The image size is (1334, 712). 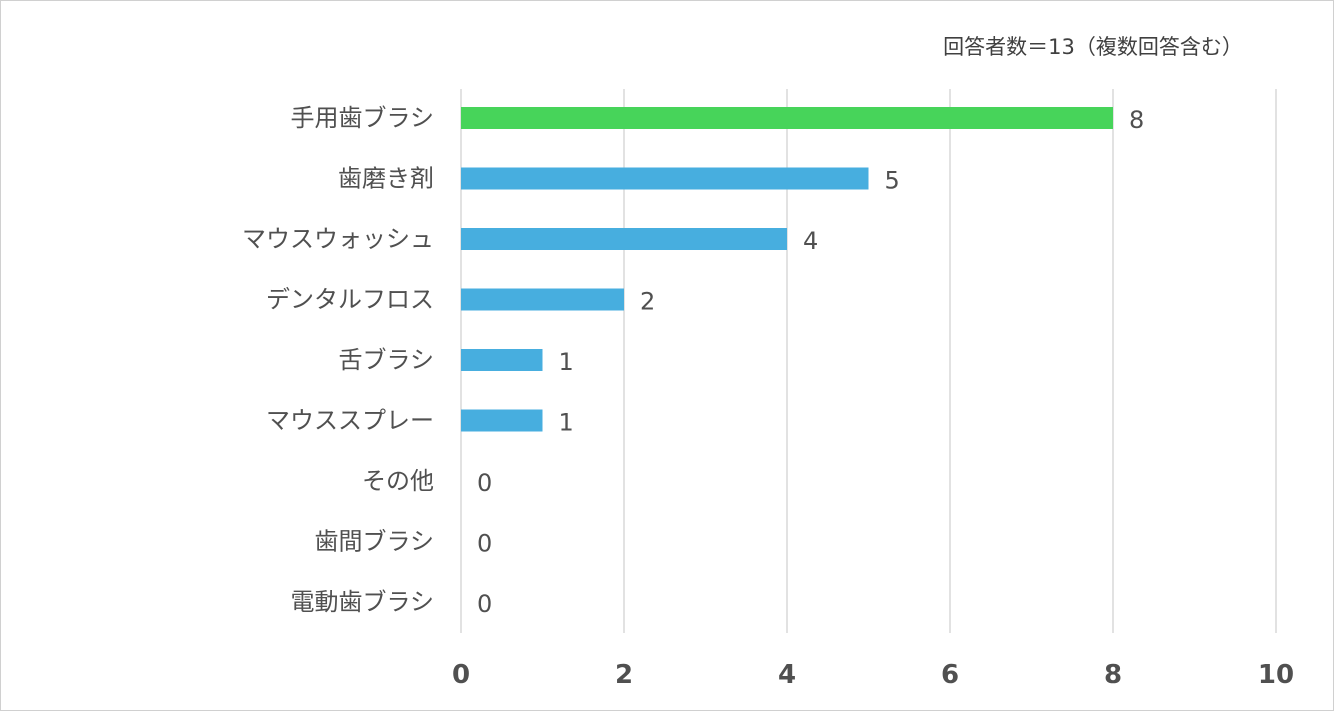 What do you see at coordinates (1093, 47) in the screenshot?
I see `respondent-note: 回答者数＝13（複数回答含む）` at bounding box center [1093, 47].